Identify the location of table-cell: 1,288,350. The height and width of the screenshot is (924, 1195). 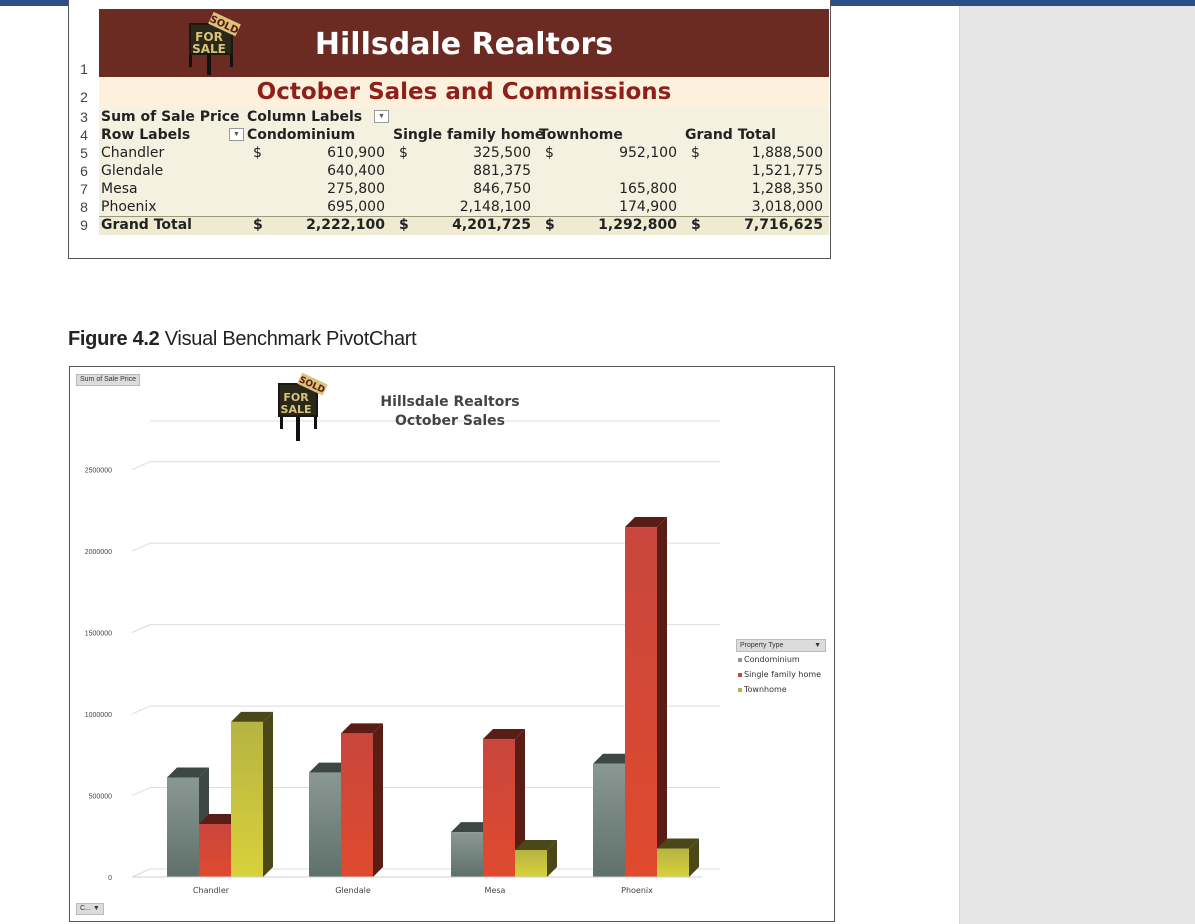
(787, 189).